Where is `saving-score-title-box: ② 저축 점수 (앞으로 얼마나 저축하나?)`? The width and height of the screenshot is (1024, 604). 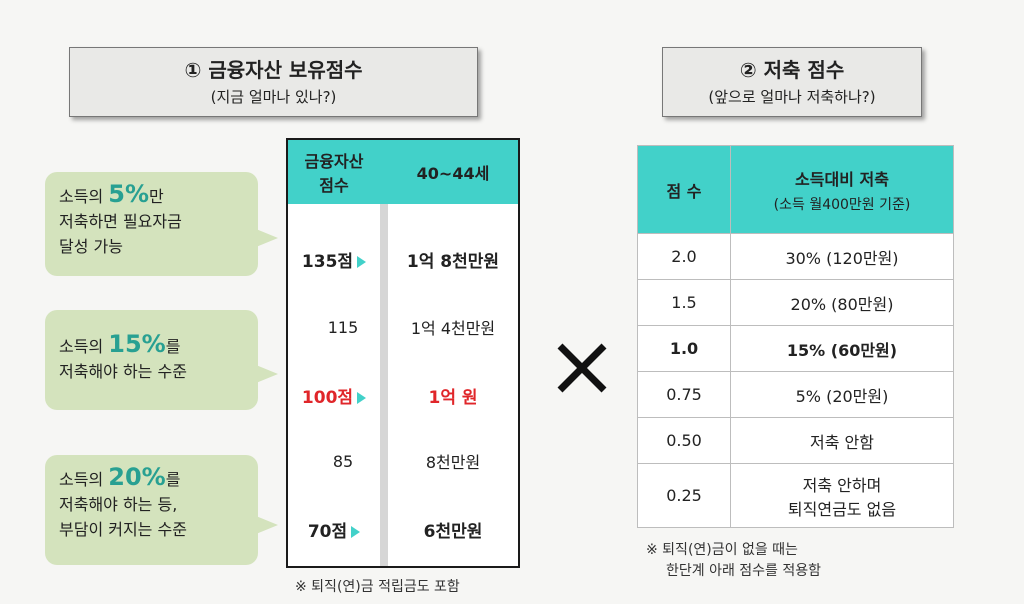 saving-score-title-box: ② 저축 점수 (앞으로 얼마나 저축하나?) is located at coordinates (792, 82).